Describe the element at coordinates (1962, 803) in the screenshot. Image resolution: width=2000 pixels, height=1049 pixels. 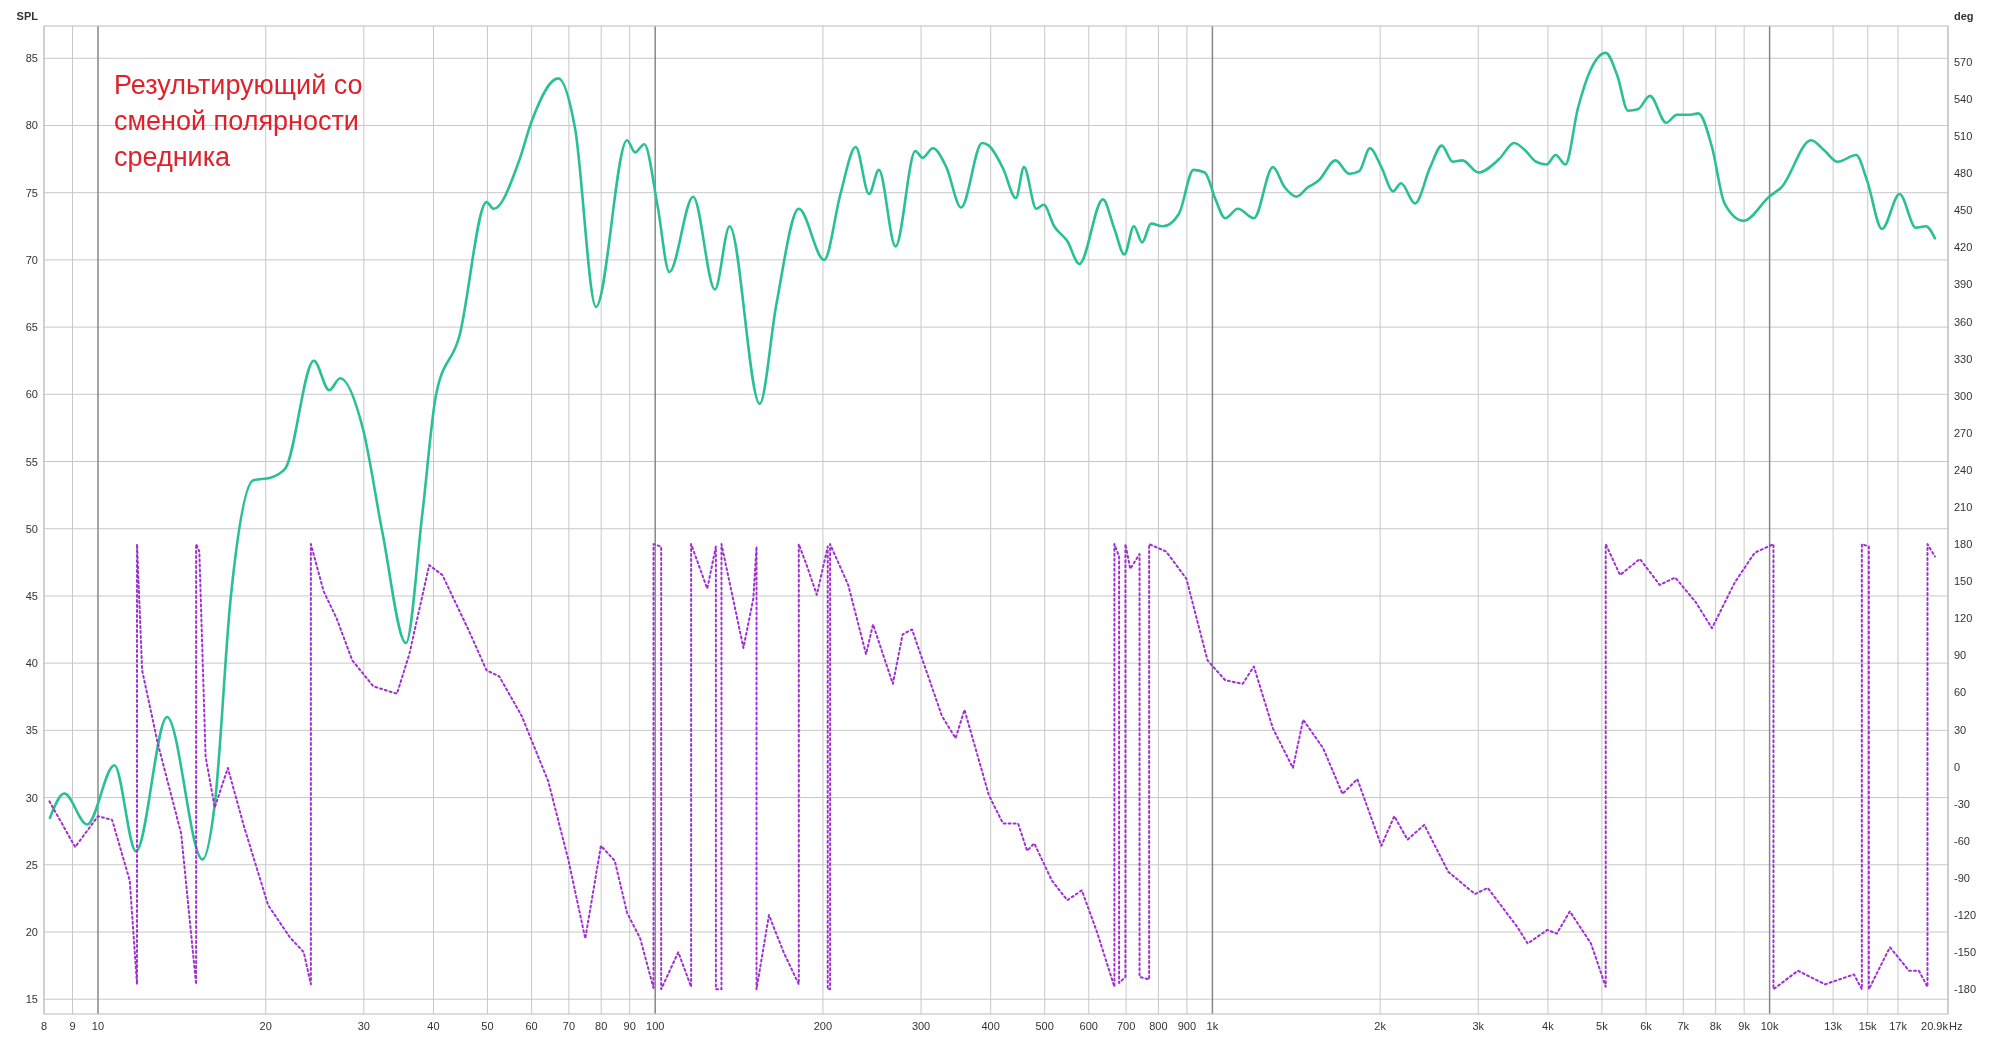
I see `y2-tick-label: -30` at that location.